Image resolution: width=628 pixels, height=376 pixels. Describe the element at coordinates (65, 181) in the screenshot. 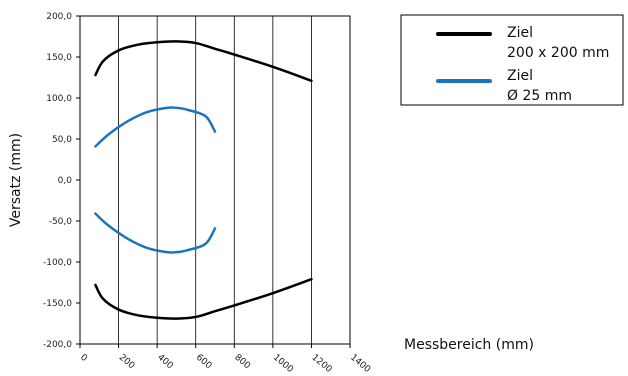

I see `y-tick-label: 0,0` at that location.